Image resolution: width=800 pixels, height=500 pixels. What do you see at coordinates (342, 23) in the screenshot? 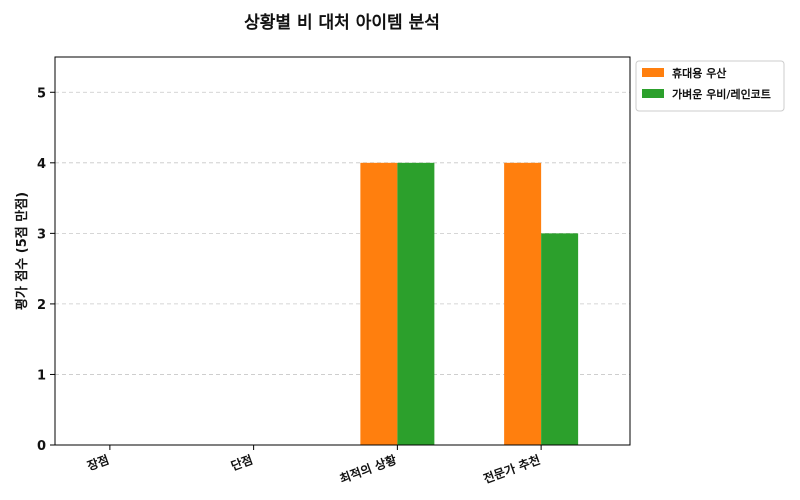
I see `chart-title: 상황별 비 대처 아이템 분석` at bounding box center [342, 23].